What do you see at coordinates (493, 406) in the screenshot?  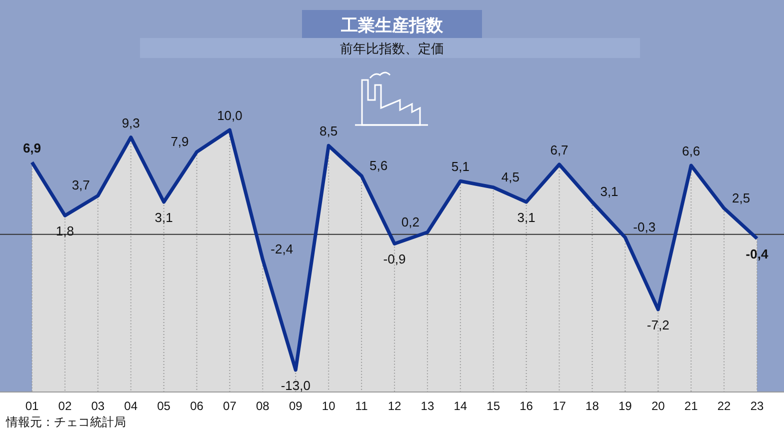 I see `x-tick-label: 15` at bounding box center [493, 406].